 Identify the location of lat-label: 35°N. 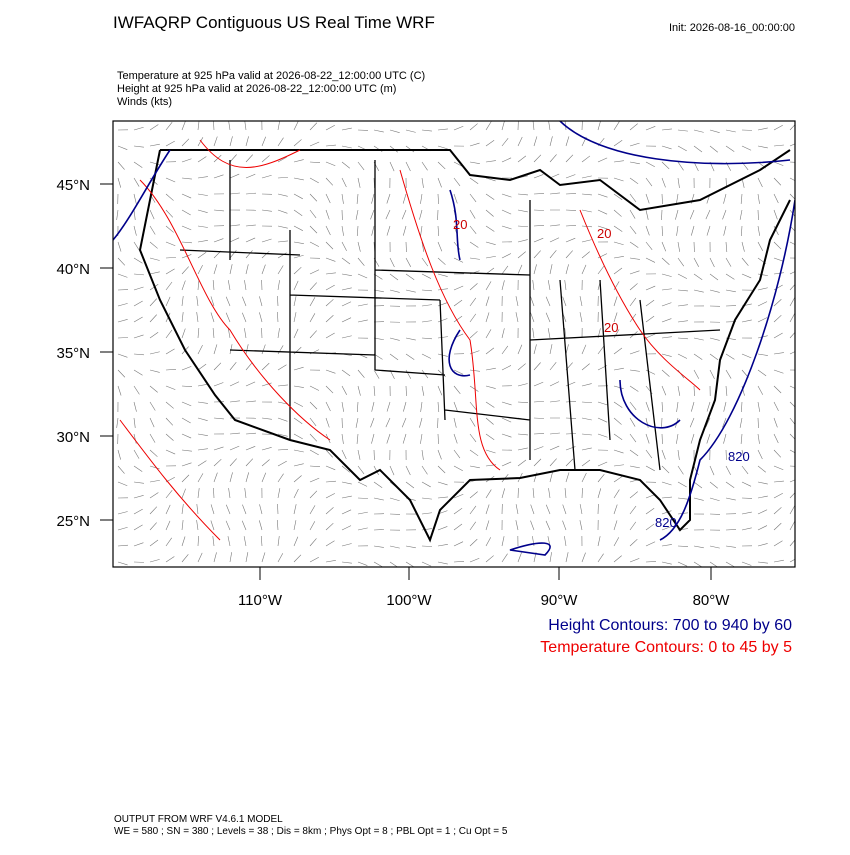
(73, 353).